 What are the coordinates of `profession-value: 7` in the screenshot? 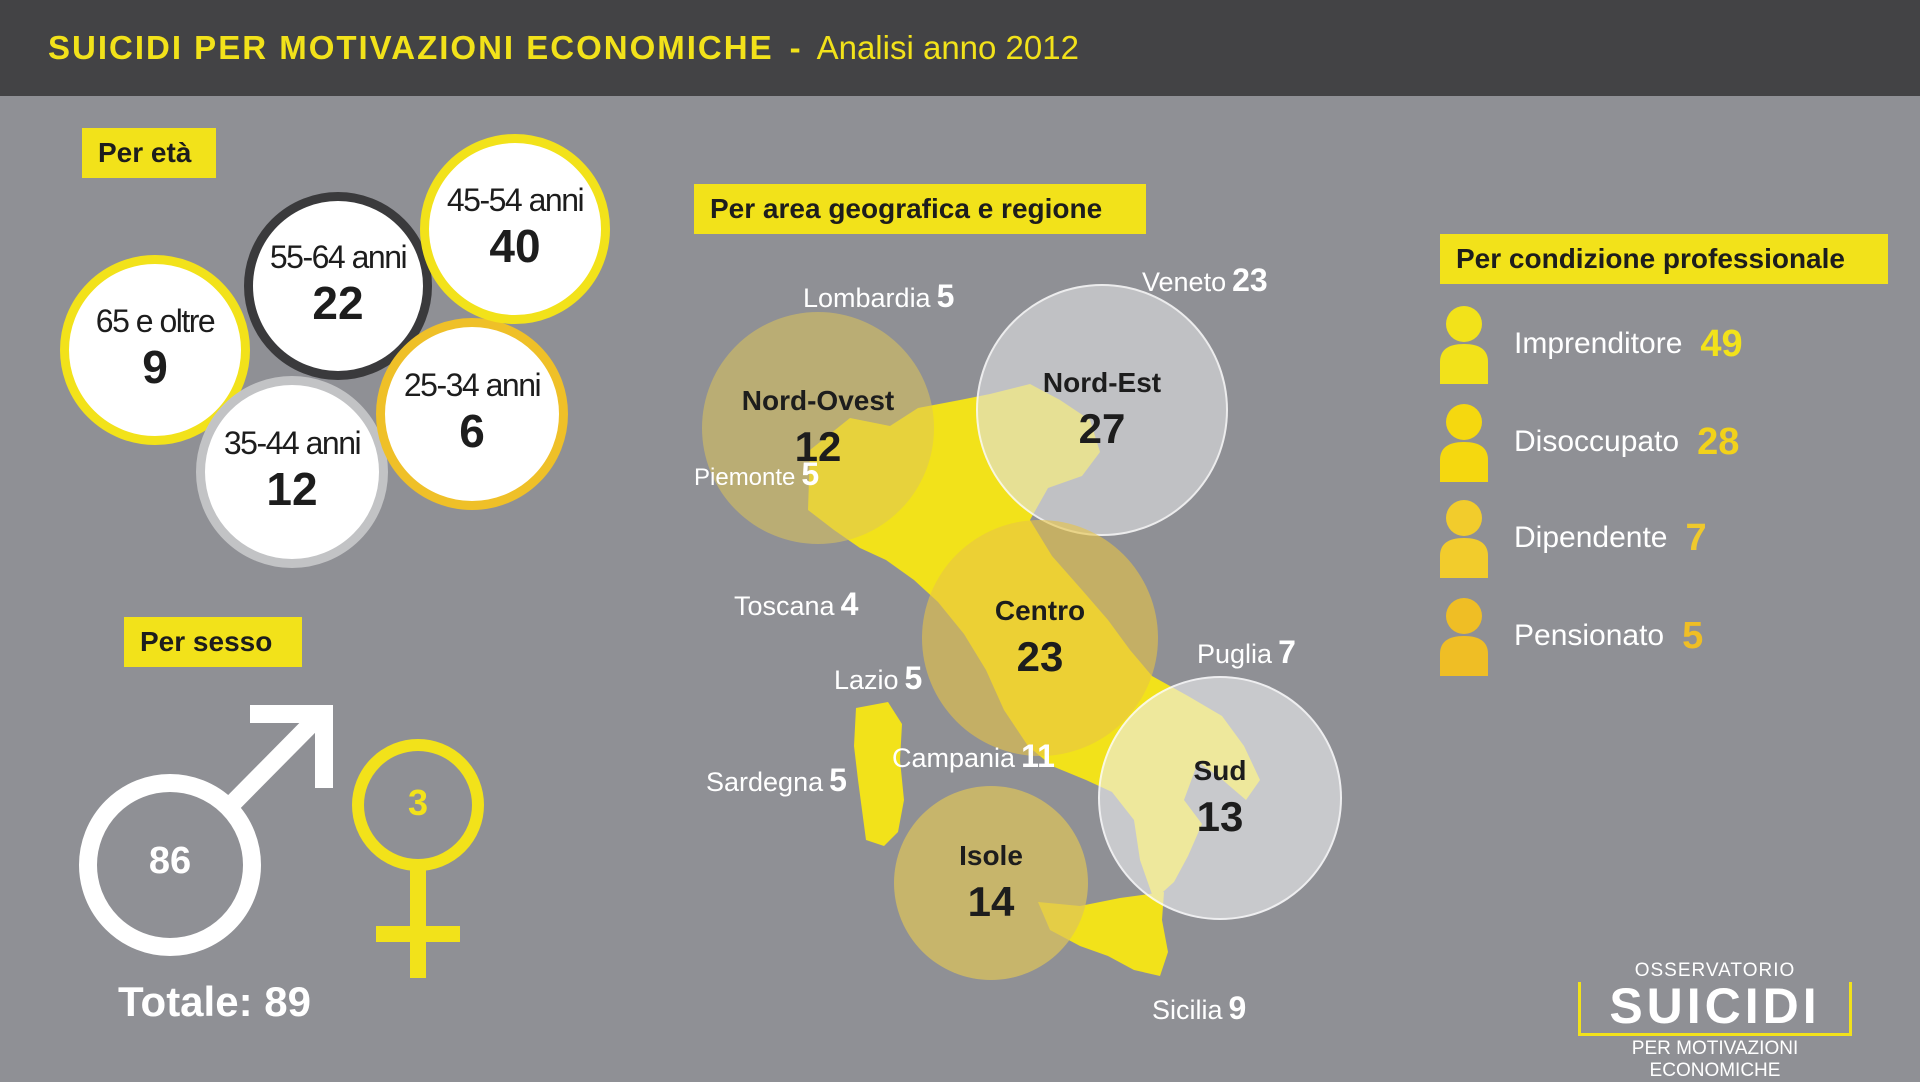 It's located at (1696, 537).